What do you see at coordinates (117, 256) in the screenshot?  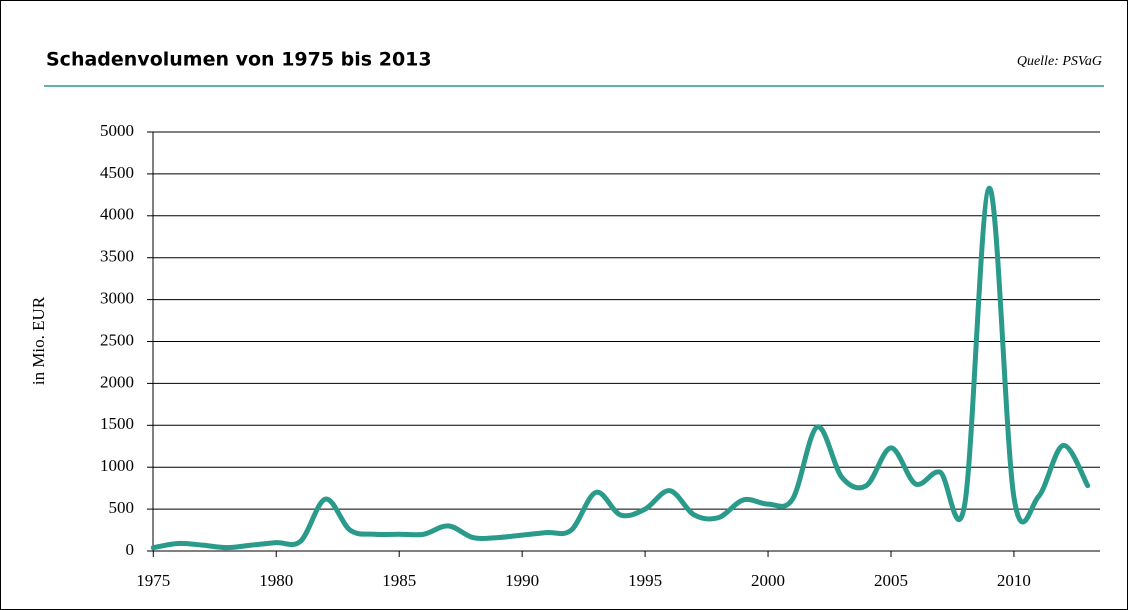 I see `y-tick-label: 3500` at bounding box center [117, 256].